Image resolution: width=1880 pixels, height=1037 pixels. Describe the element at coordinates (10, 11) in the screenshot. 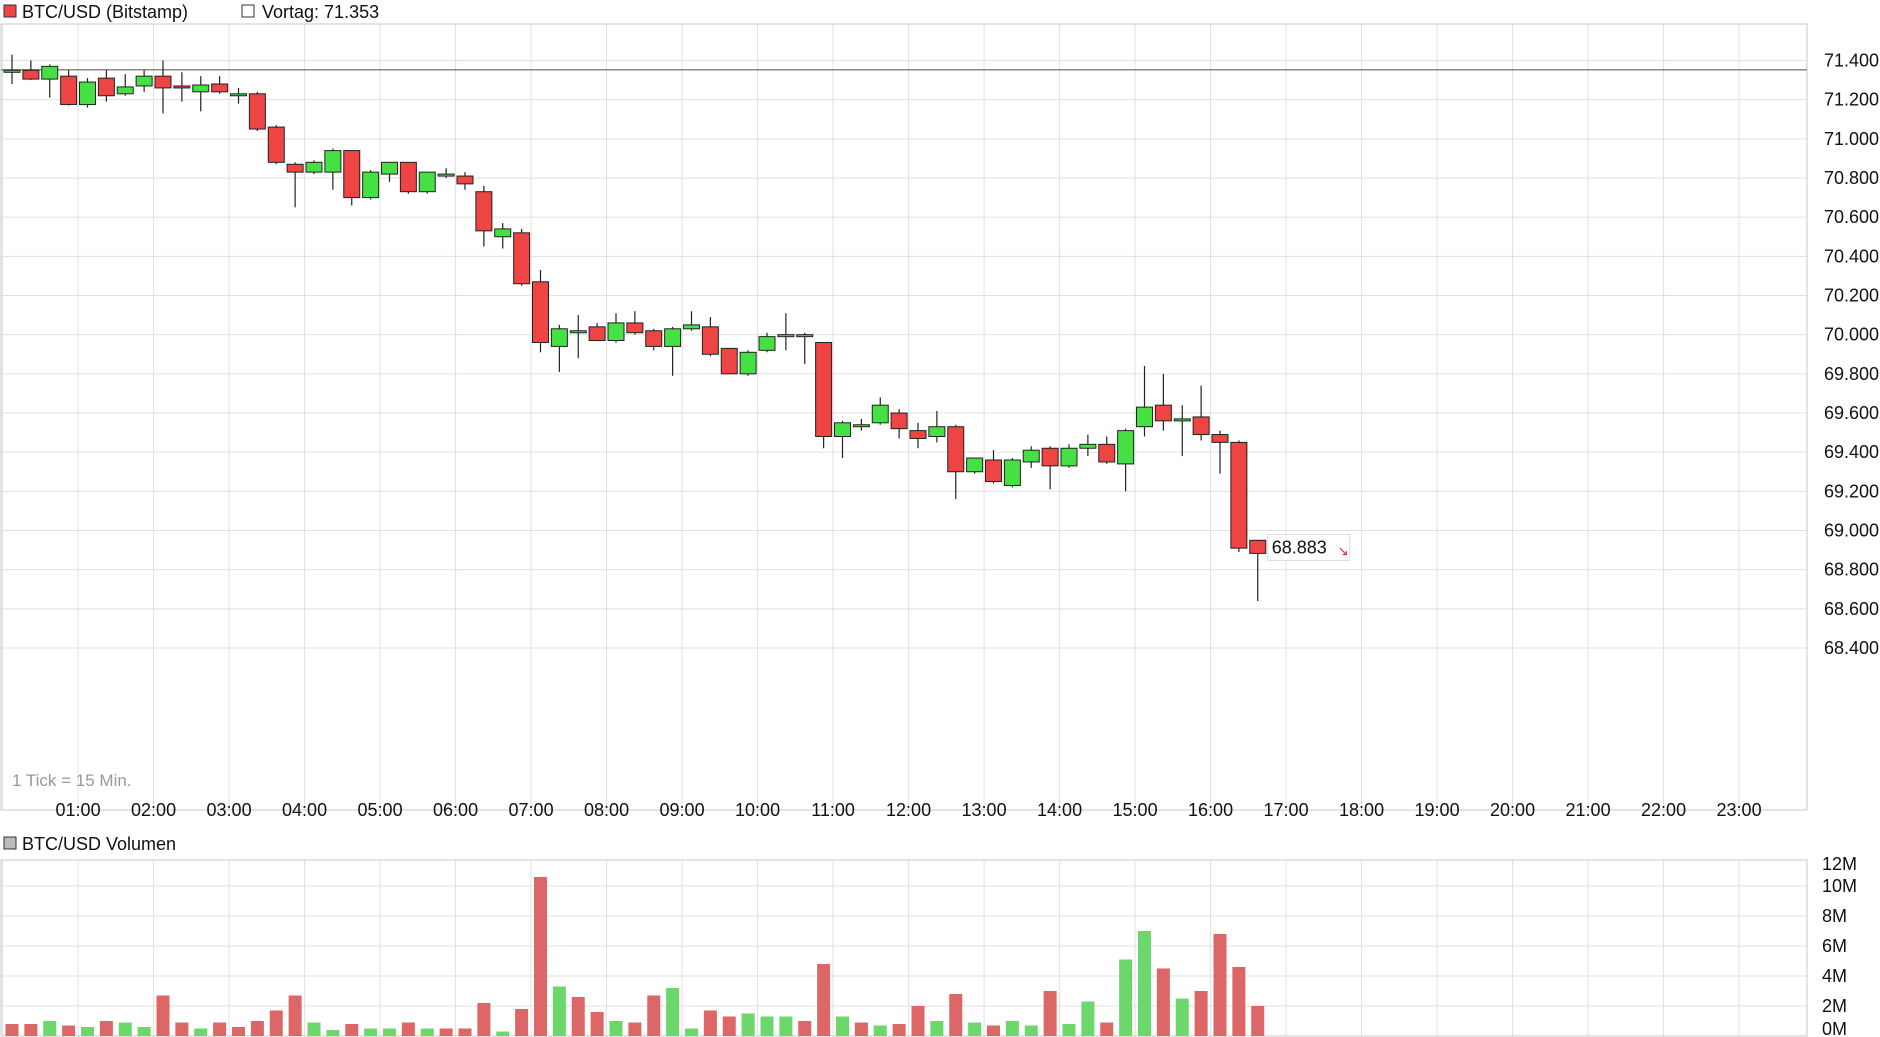

I see `legend-swatch-series` at that location.